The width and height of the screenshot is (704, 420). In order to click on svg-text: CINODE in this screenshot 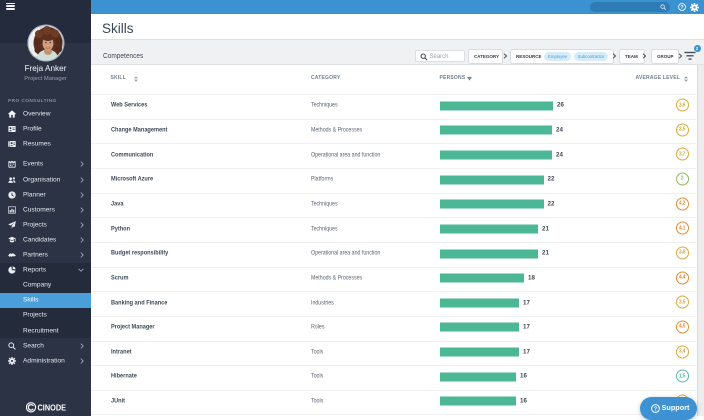, I will do `click(52, 408)`.